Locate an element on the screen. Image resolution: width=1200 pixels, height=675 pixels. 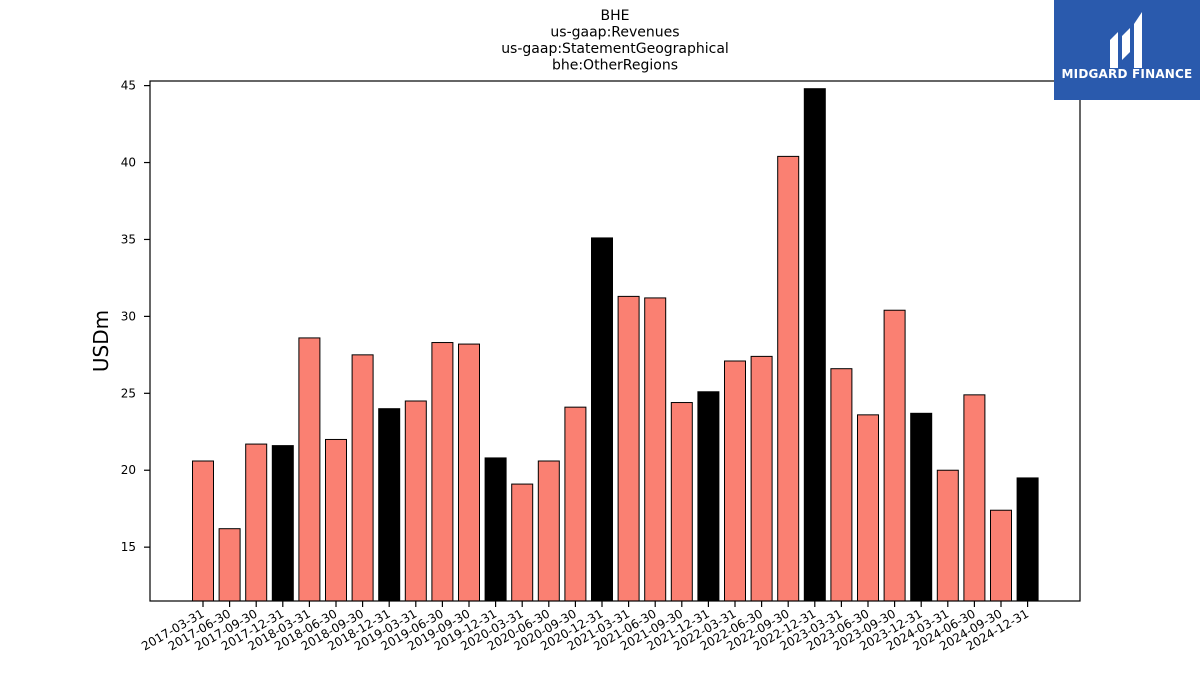
y-tick-label: 30 is located at coordinates (128, 316).